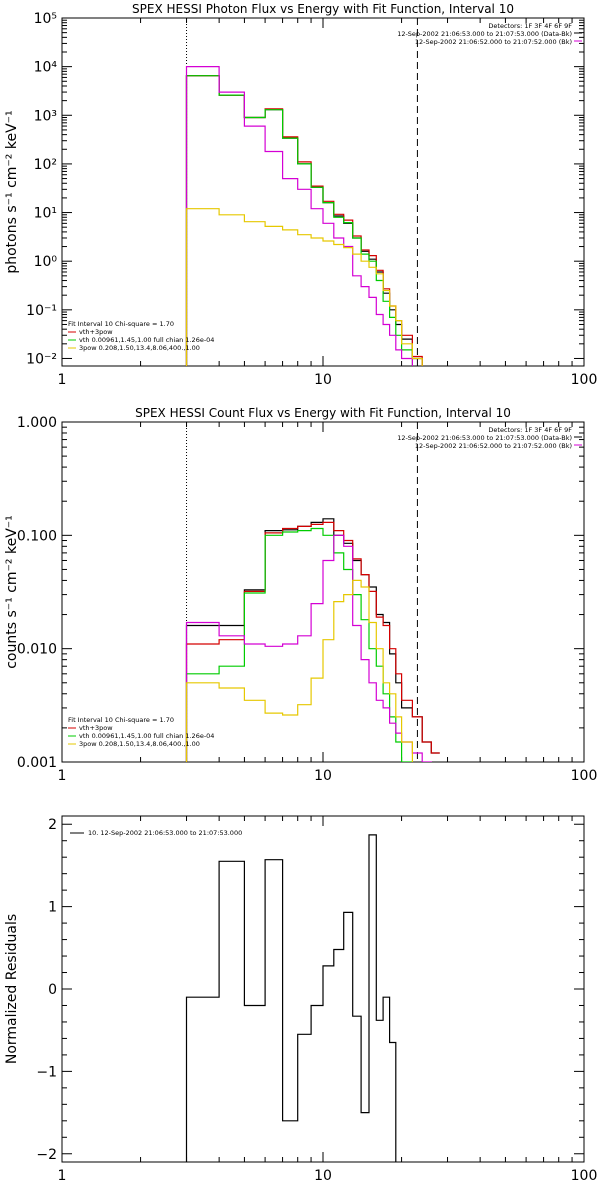  Describe the element at coordinates (45, 19) in the screenshot. I see `y-tick-label: 10⁵` at that location.